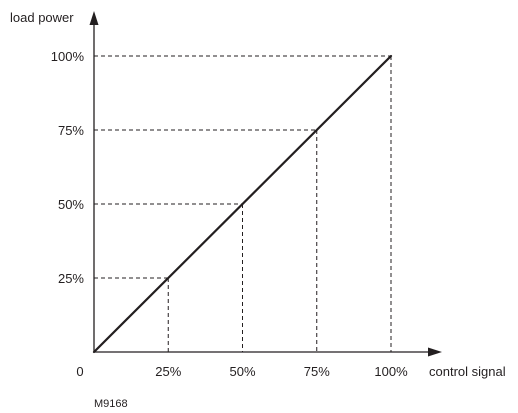  What do you see at coordinates (79, 371) in the screenshot?
I see `origin-label: 0` at bounding box center [79, 371].